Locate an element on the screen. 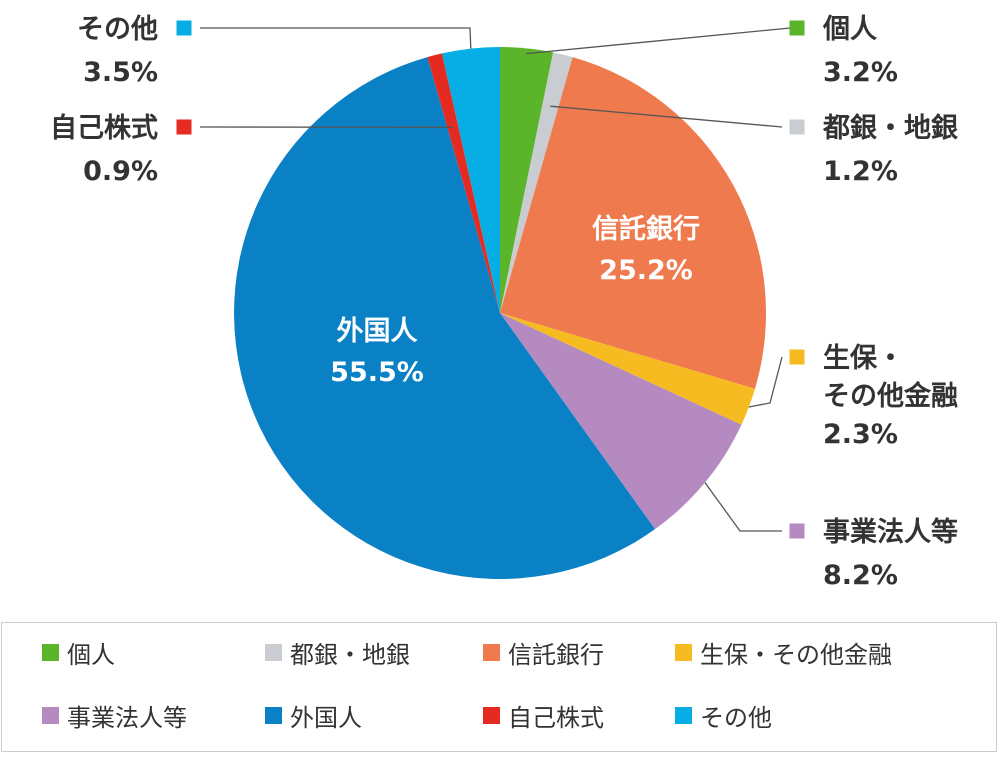  callout-marker-sonota is located at coordinates (184, 28).